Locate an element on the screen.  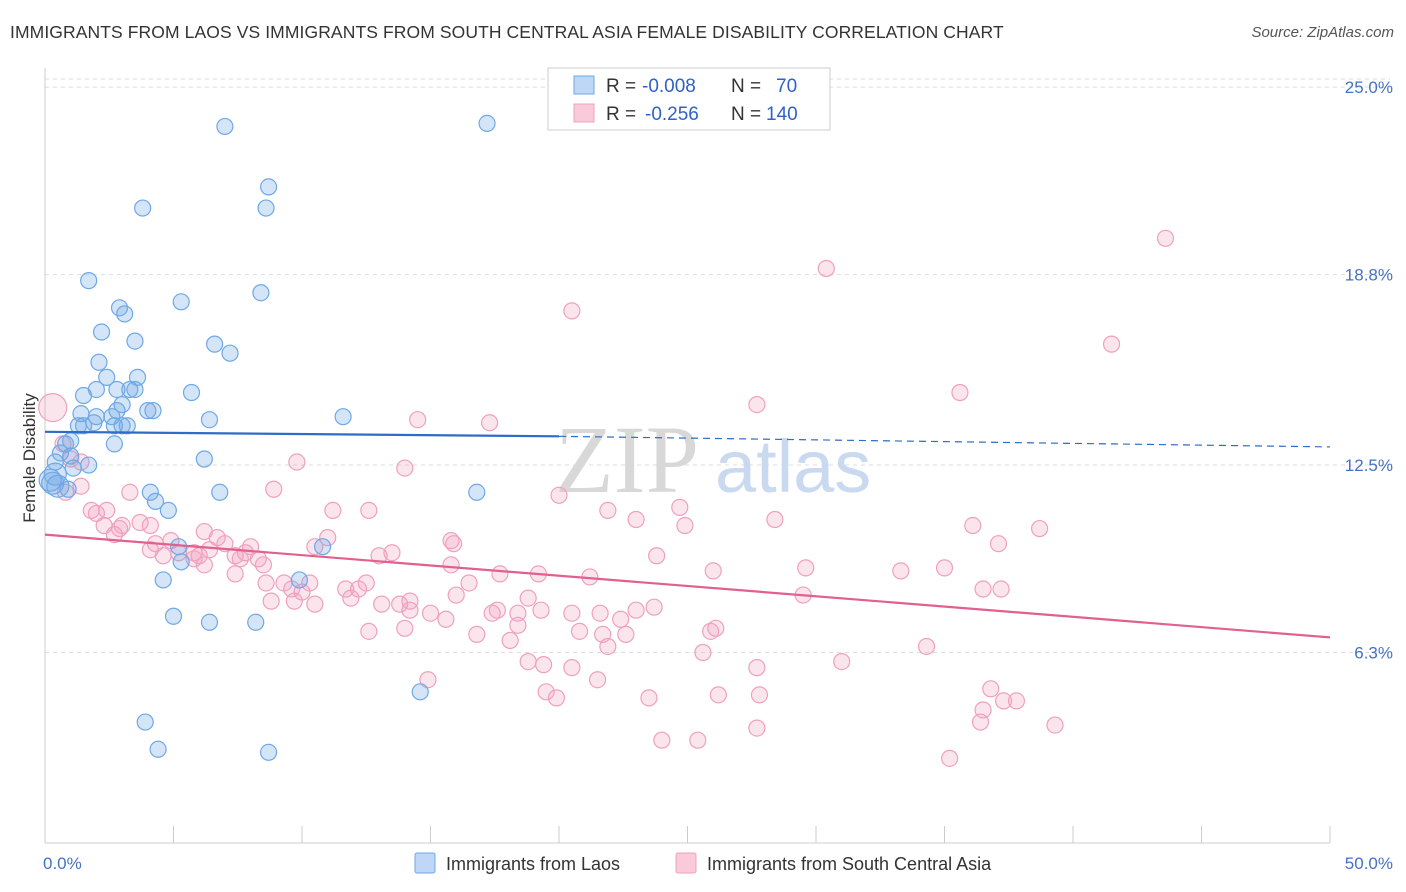
legend-n-label-sca: N = is located at coordinates (746, 114).